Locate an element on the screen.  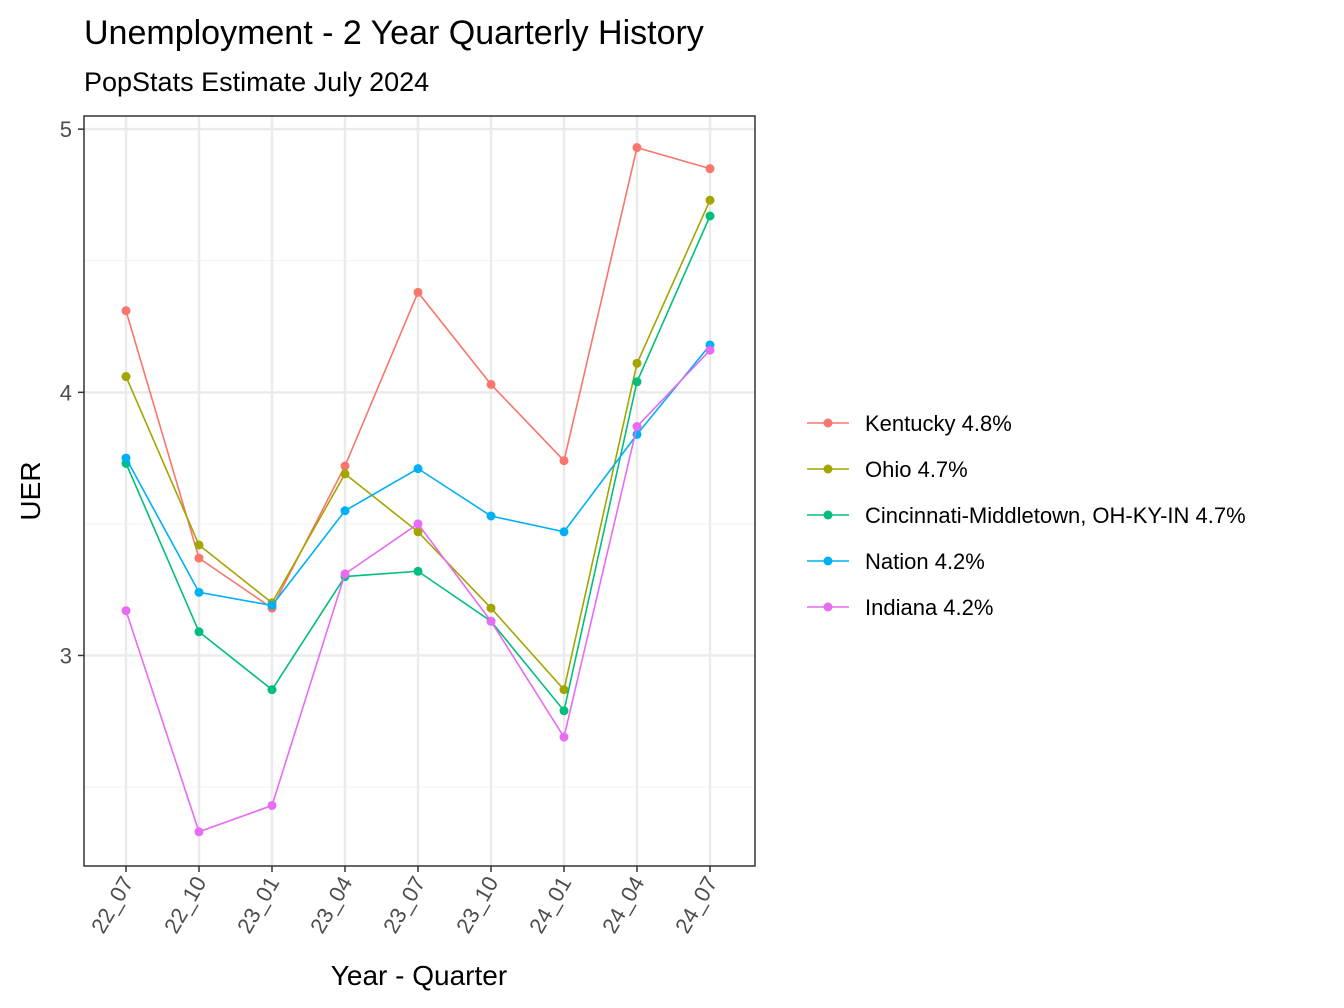
x-tick-label: 23_07 is located at coordinates (404, 904).